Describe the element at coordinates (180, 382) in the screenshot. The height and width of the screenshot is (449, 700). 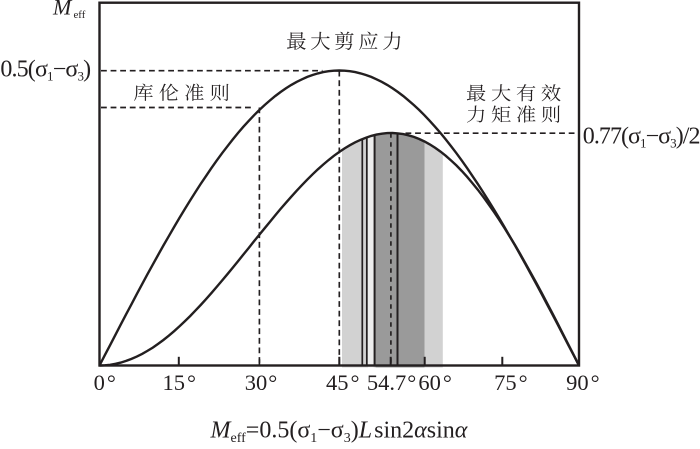
I see `svg-text: 15°` at that location.